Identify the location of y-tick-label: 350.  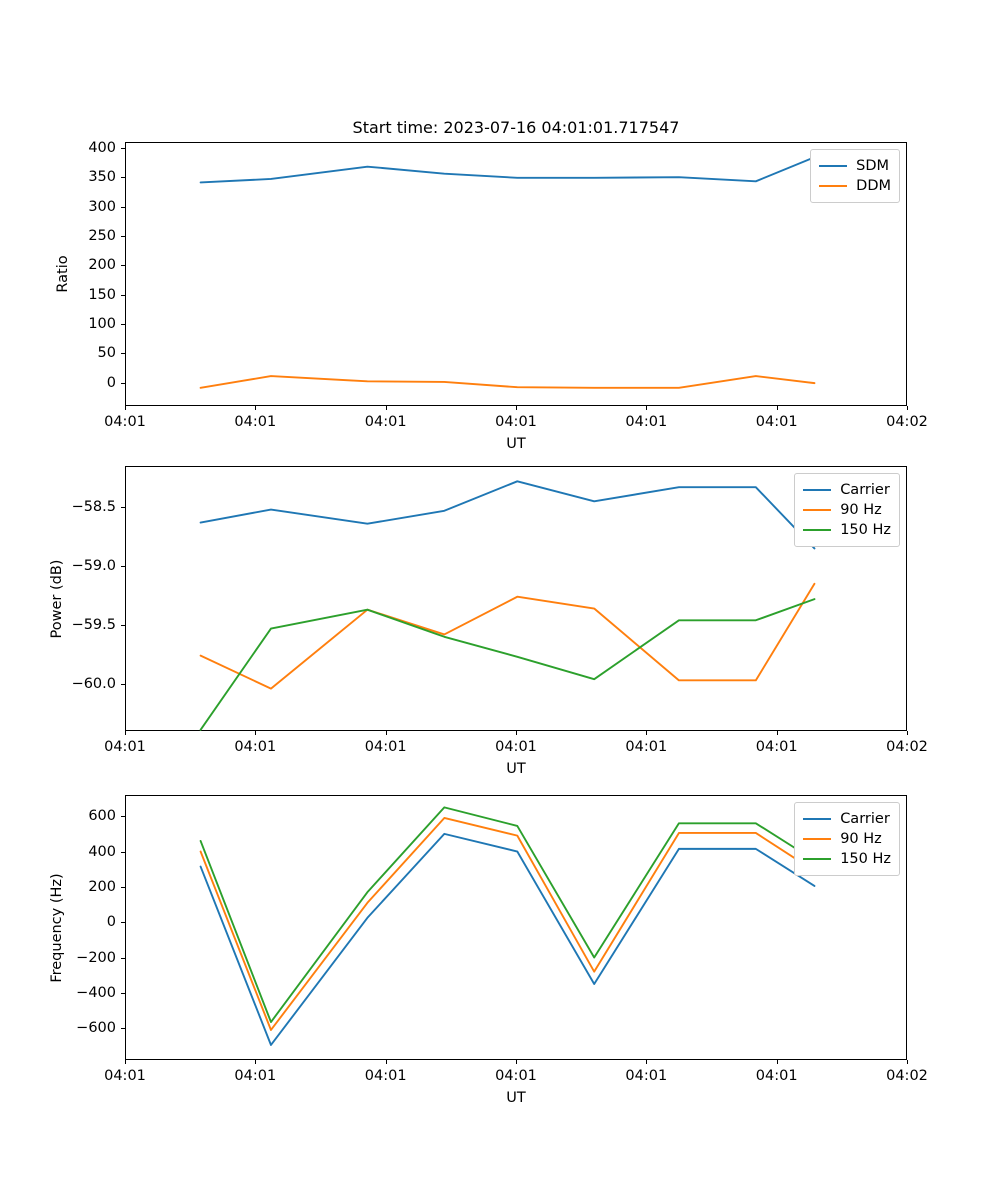
(102, 177).